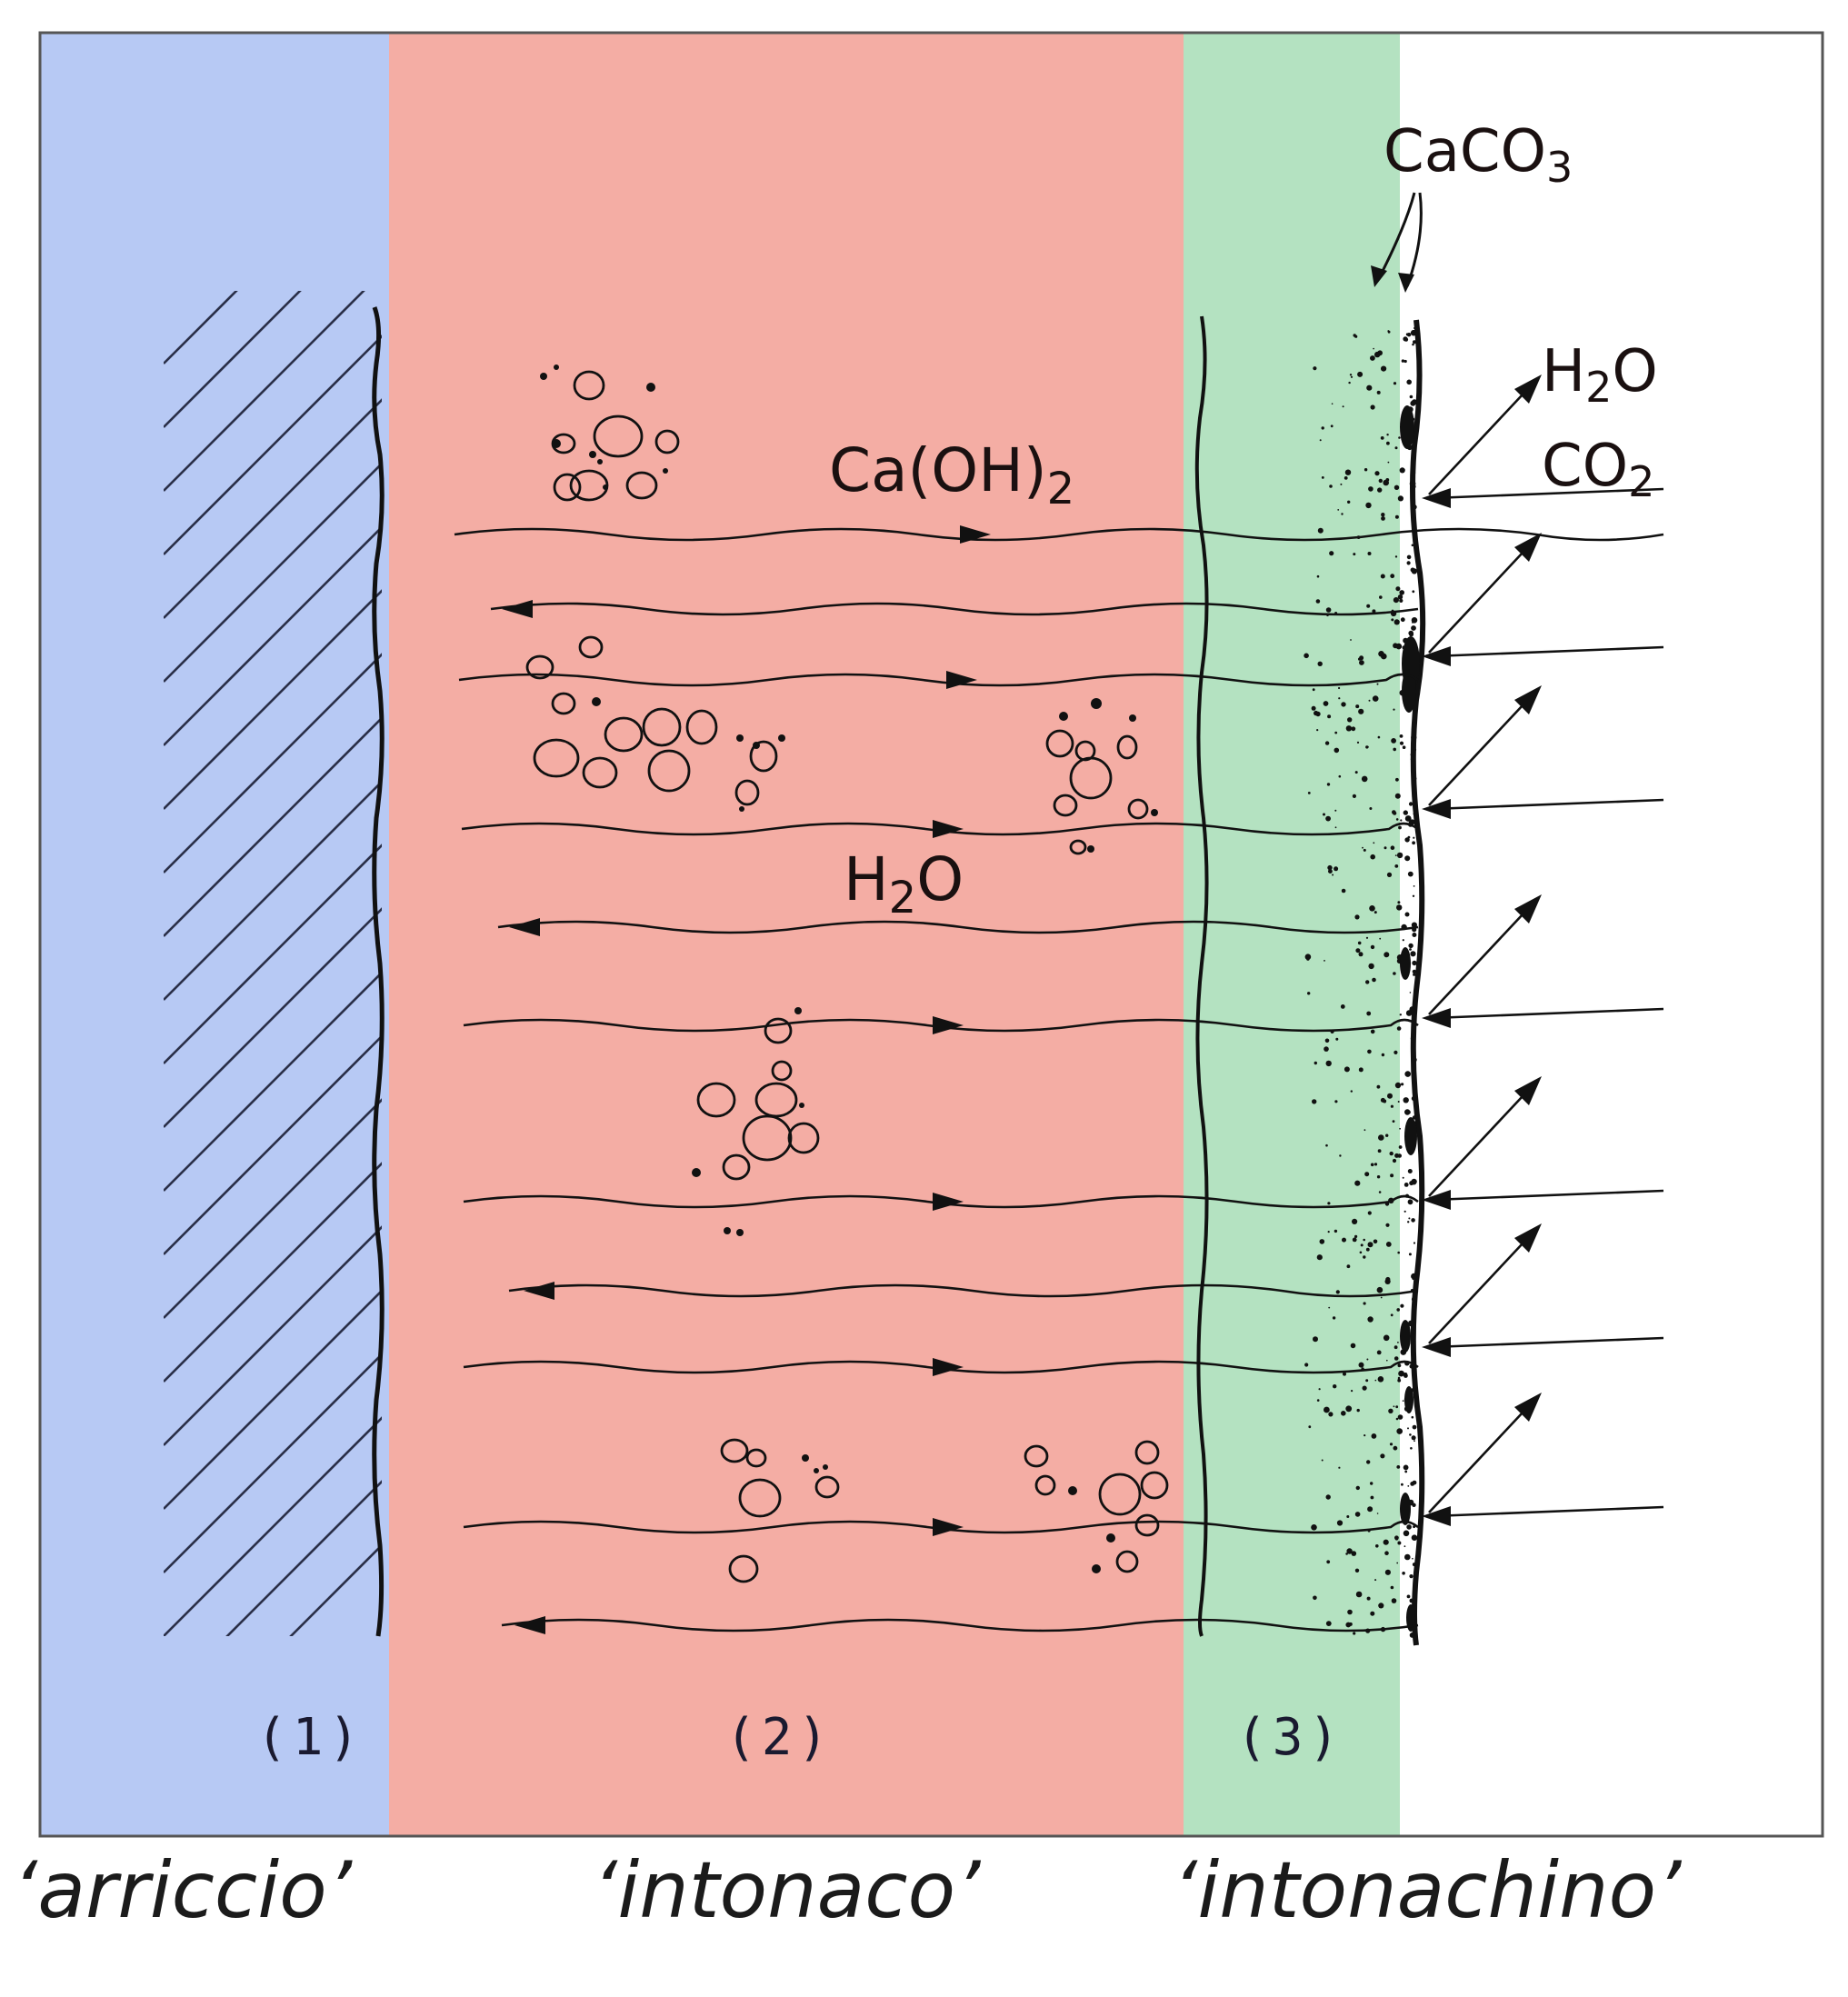 This screenshot has height=1997, width=1848. Describe the element at coordinates (1600, 375) in the screenshot. I see `h2o-exterior-label: H2O` at that location.